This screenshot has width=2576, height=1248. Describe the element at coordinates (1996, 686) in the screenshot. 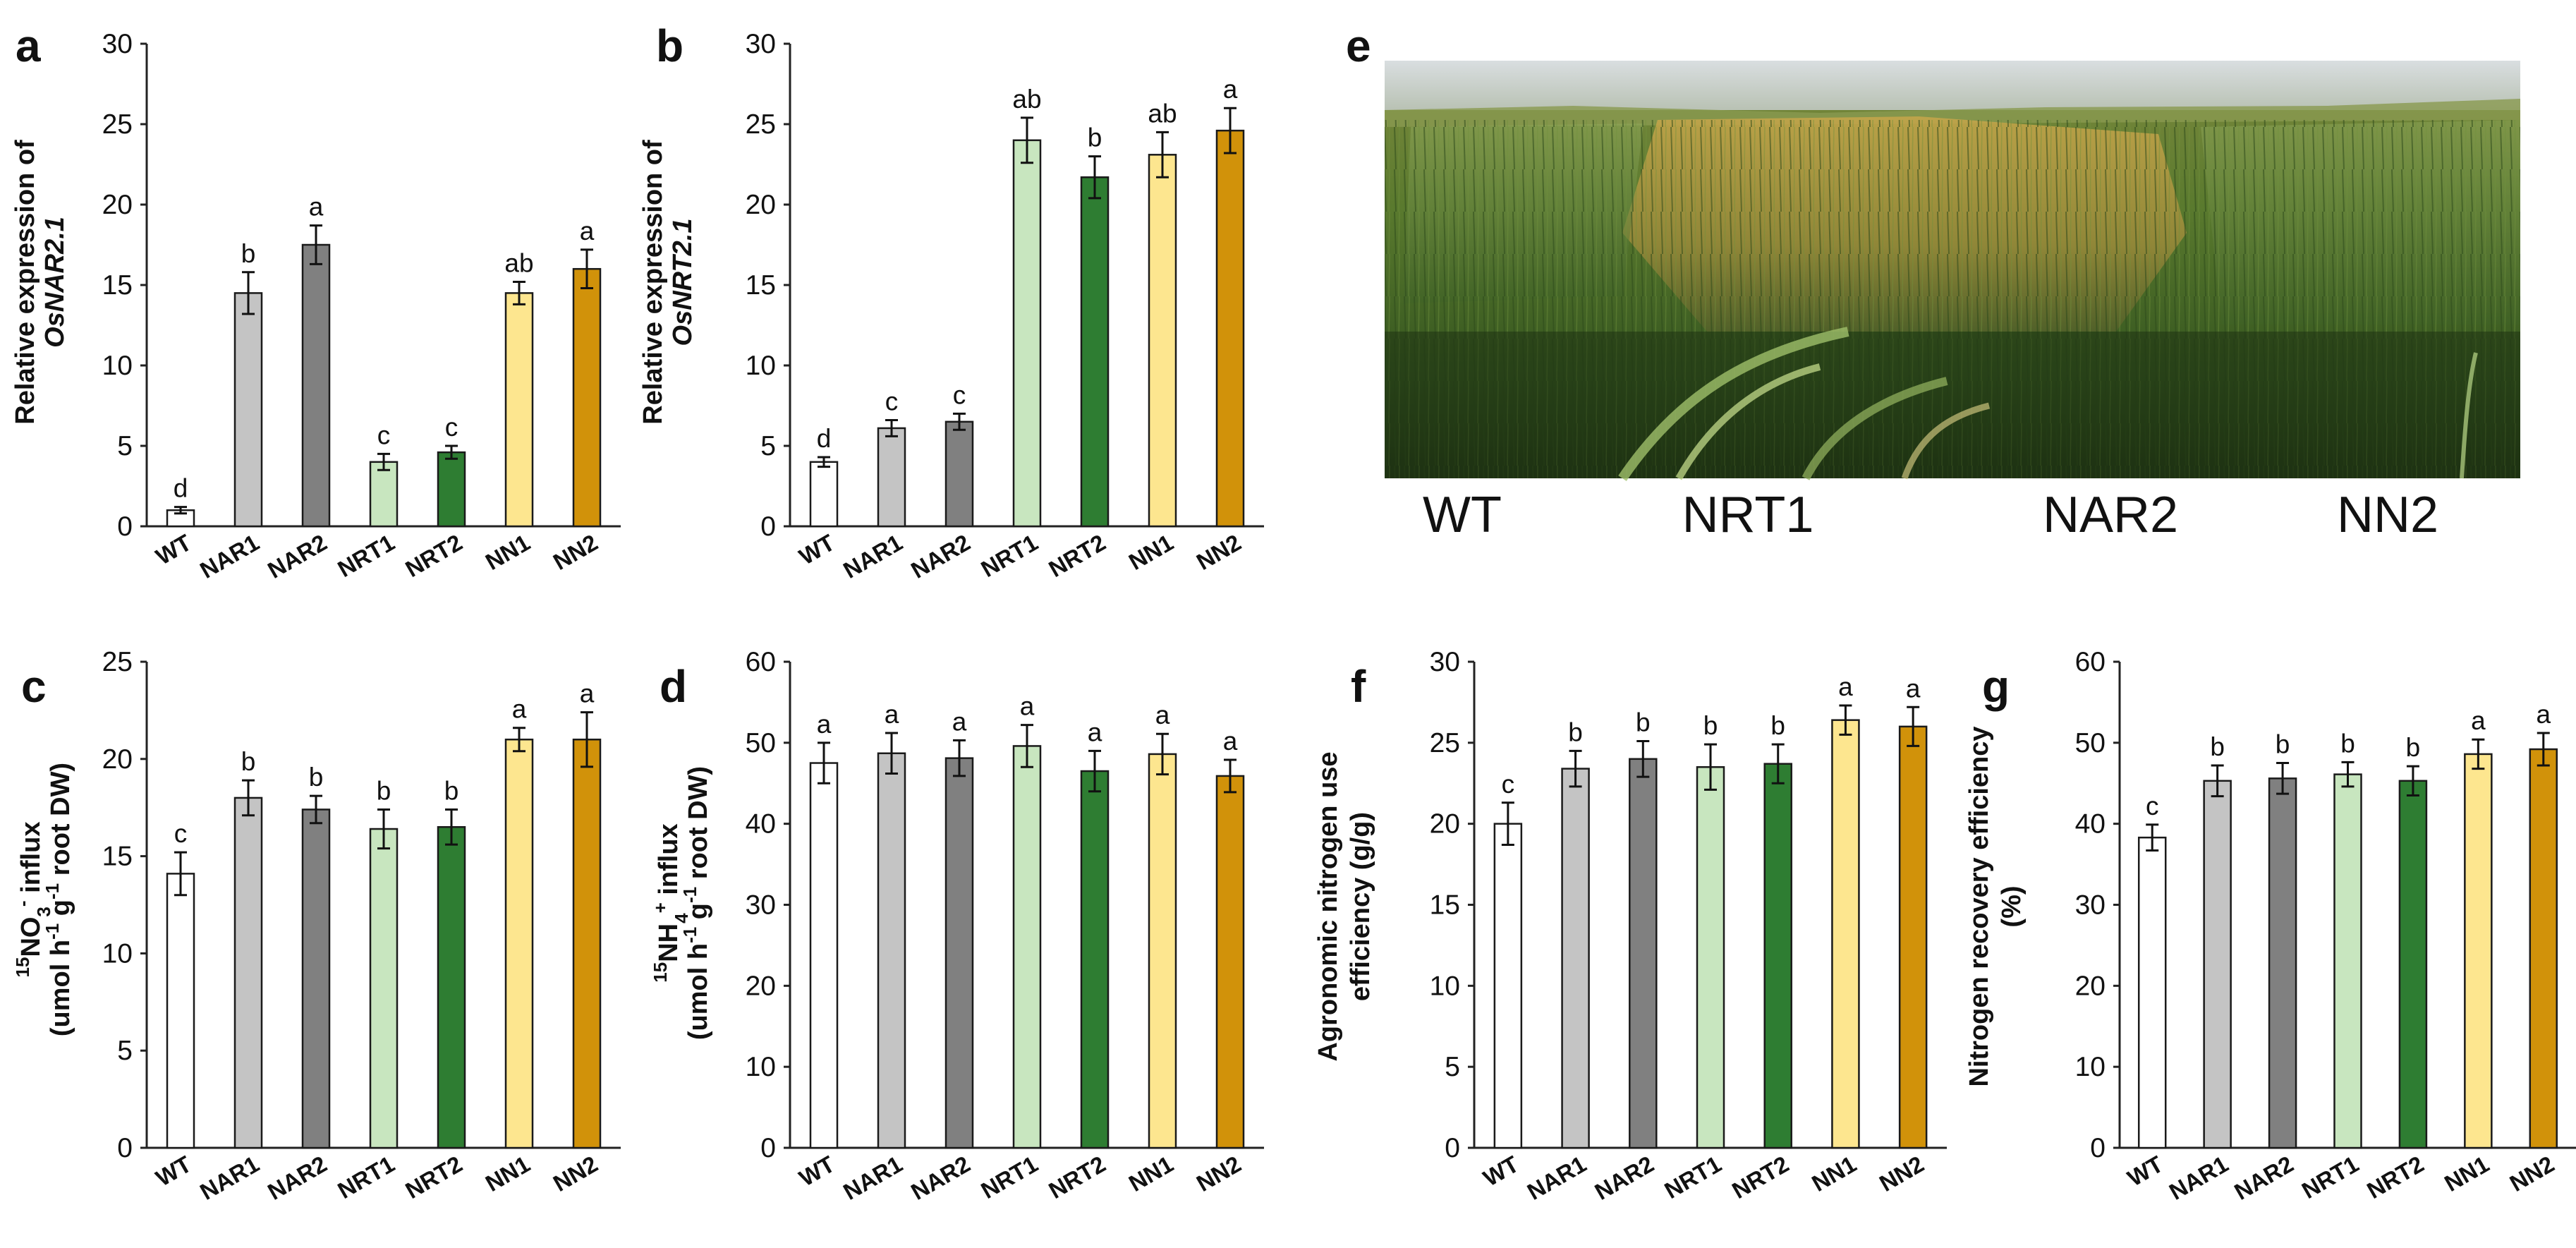

I see `panel-letter-g: g` at that location.